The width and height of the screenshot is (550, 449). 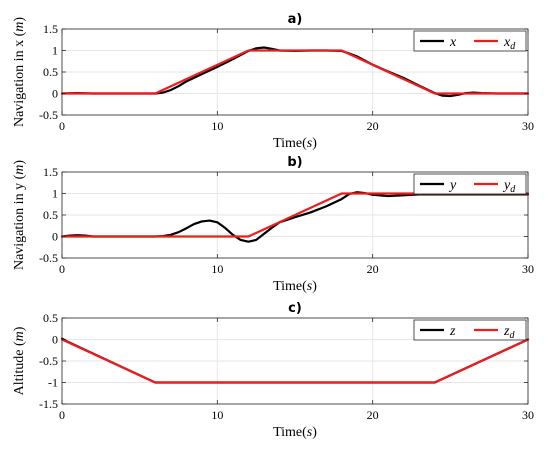 What do you see at coordinates (452, 185) in the screenshot?
I see `legend-label-y: y` at bounding box center [452, 185].